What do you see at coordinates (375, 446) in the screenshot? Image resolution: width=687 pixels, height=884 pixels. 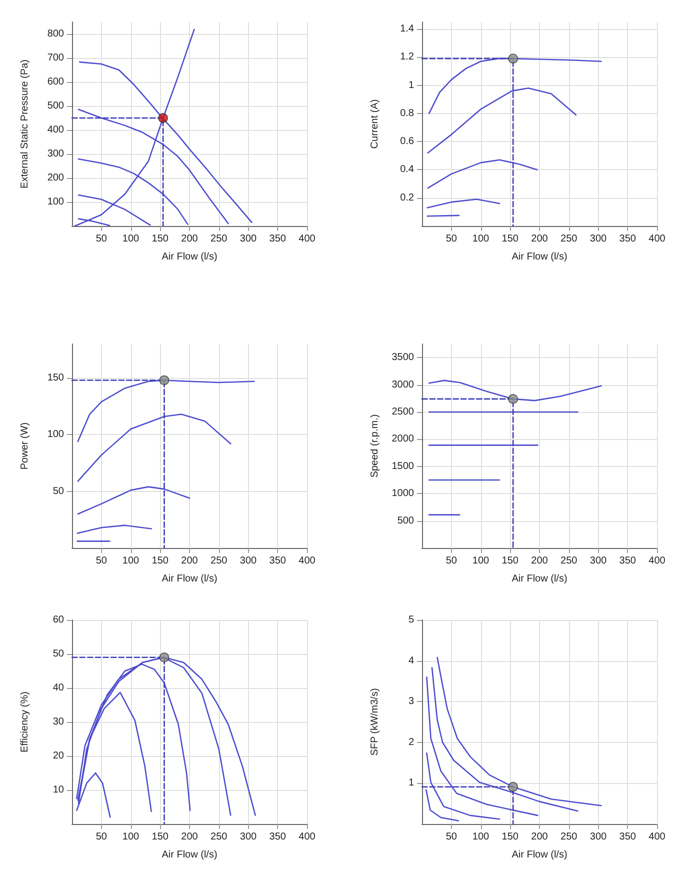 I see `y-axis-title: Speed (r.p.m.)` at bounding box center [375, 446].